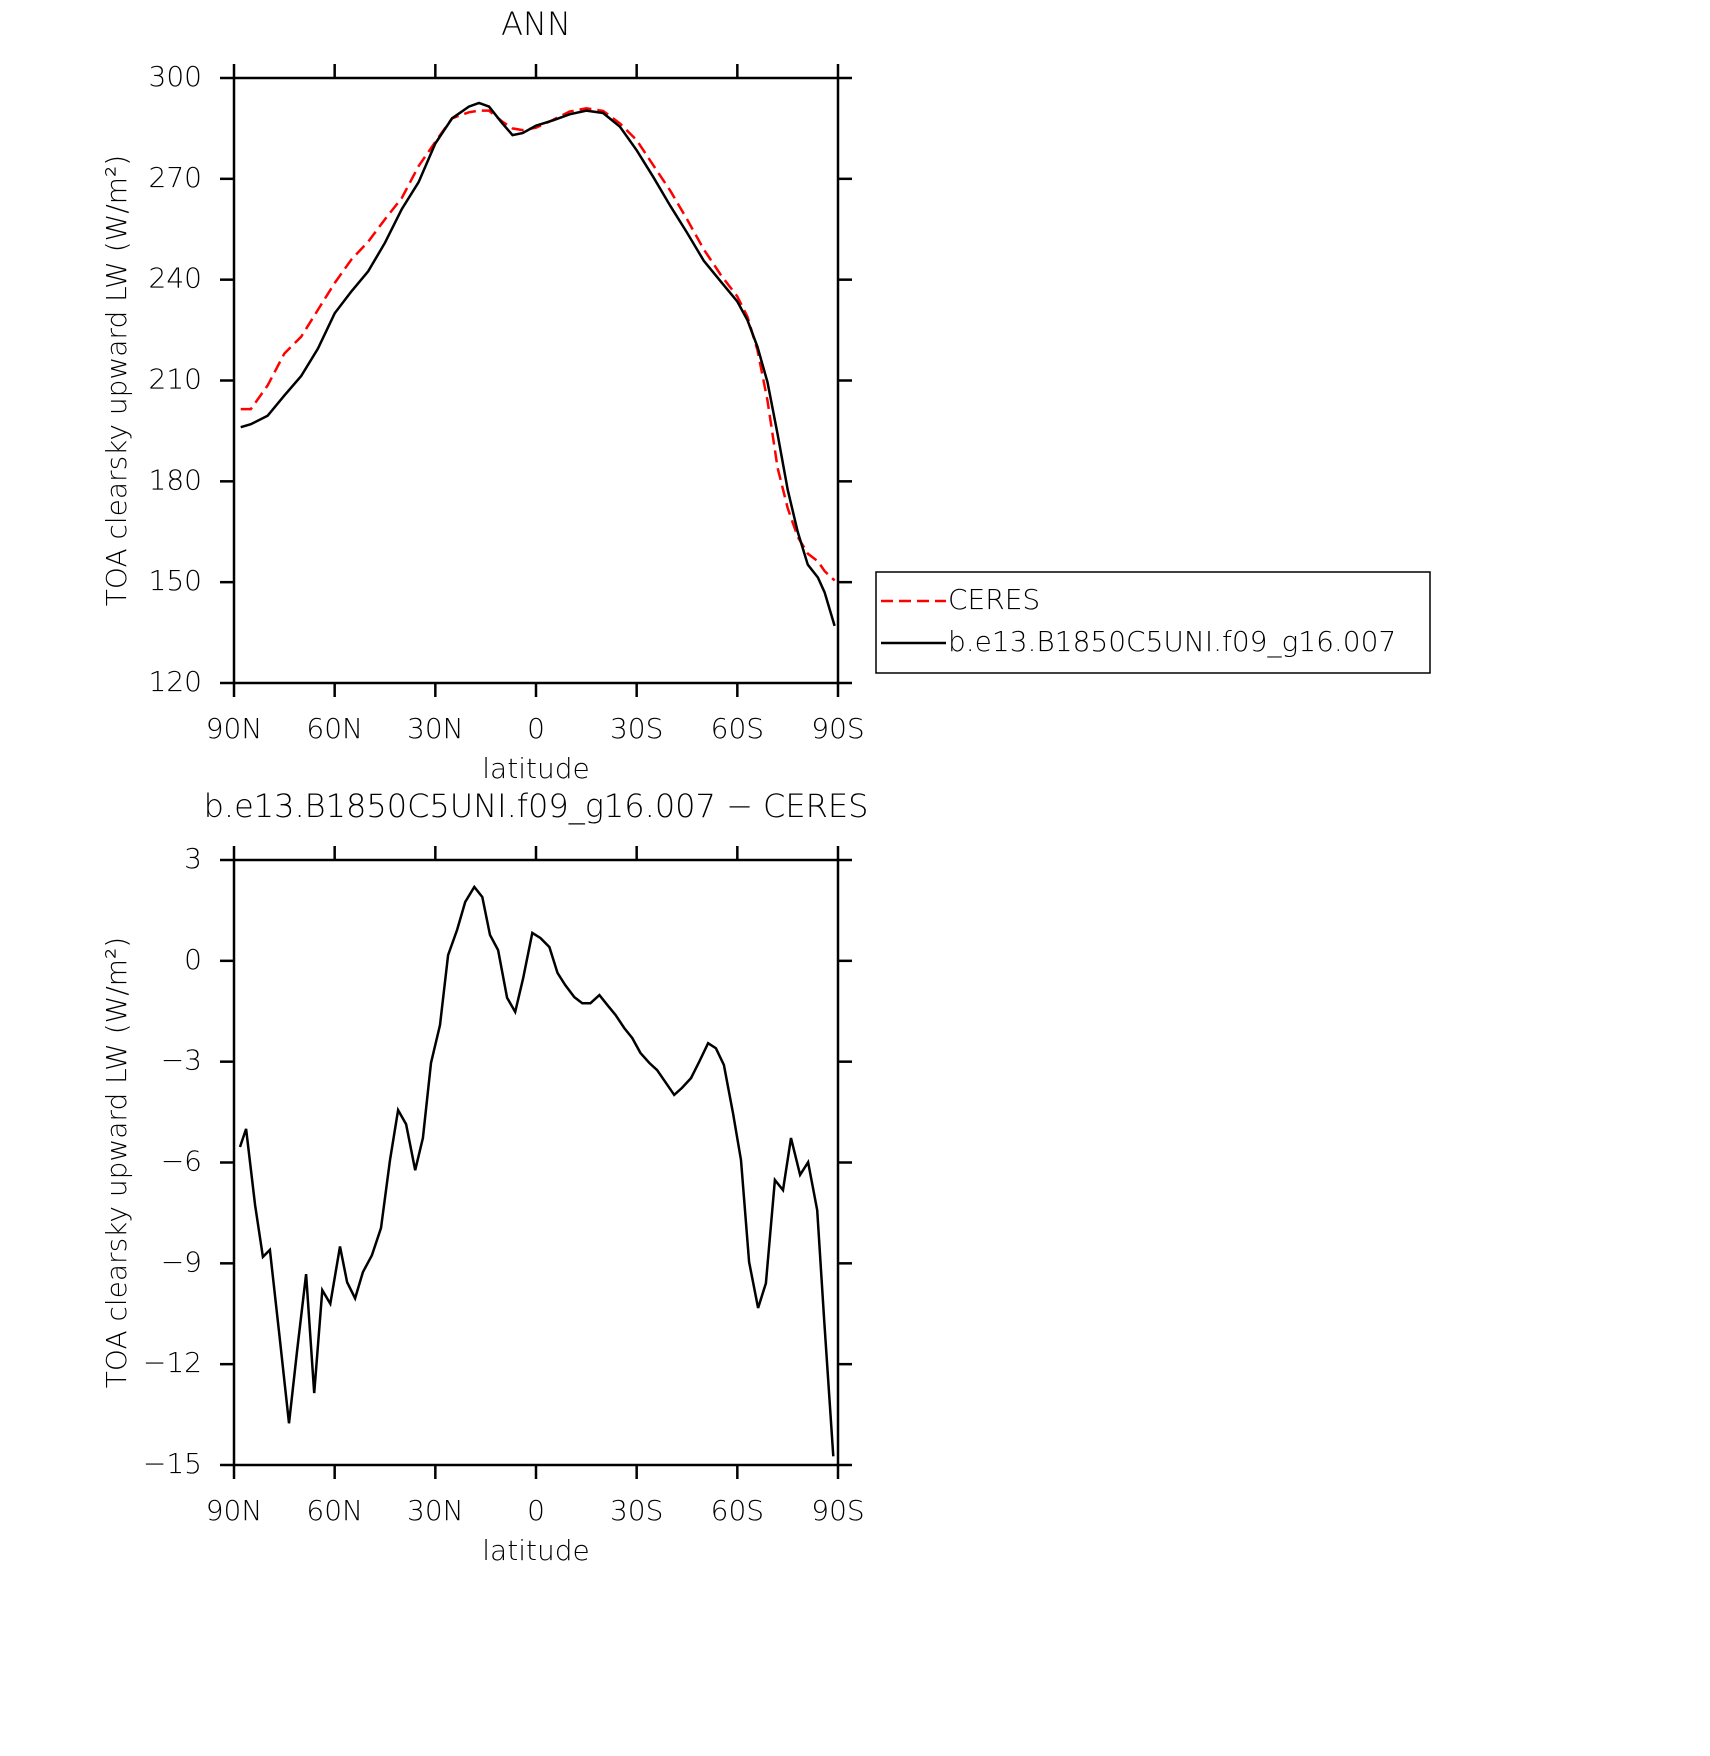  I want to click on legend-label: CERES, so click(994, 599).